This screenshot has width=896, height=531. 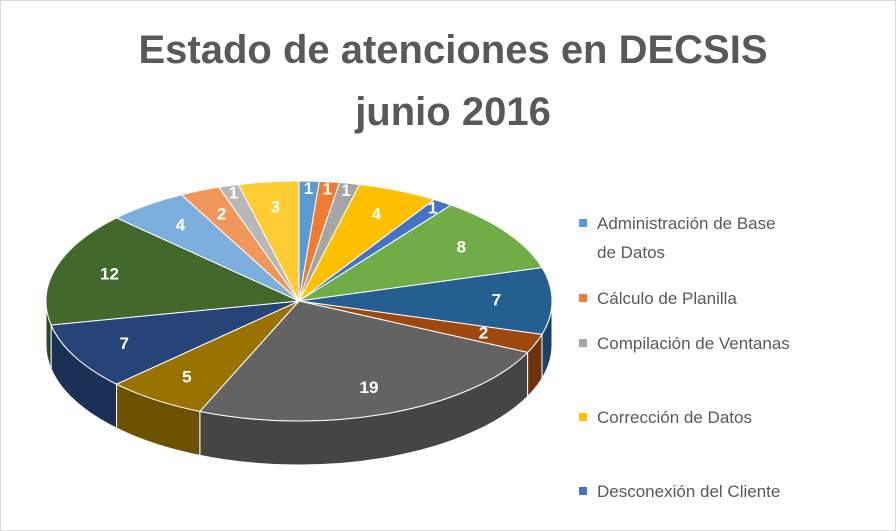 What do you see at coordinates (674, 417) in the screenshot?
I see `legend-label: Corrección de Datos` at bounding box center [674, 417].